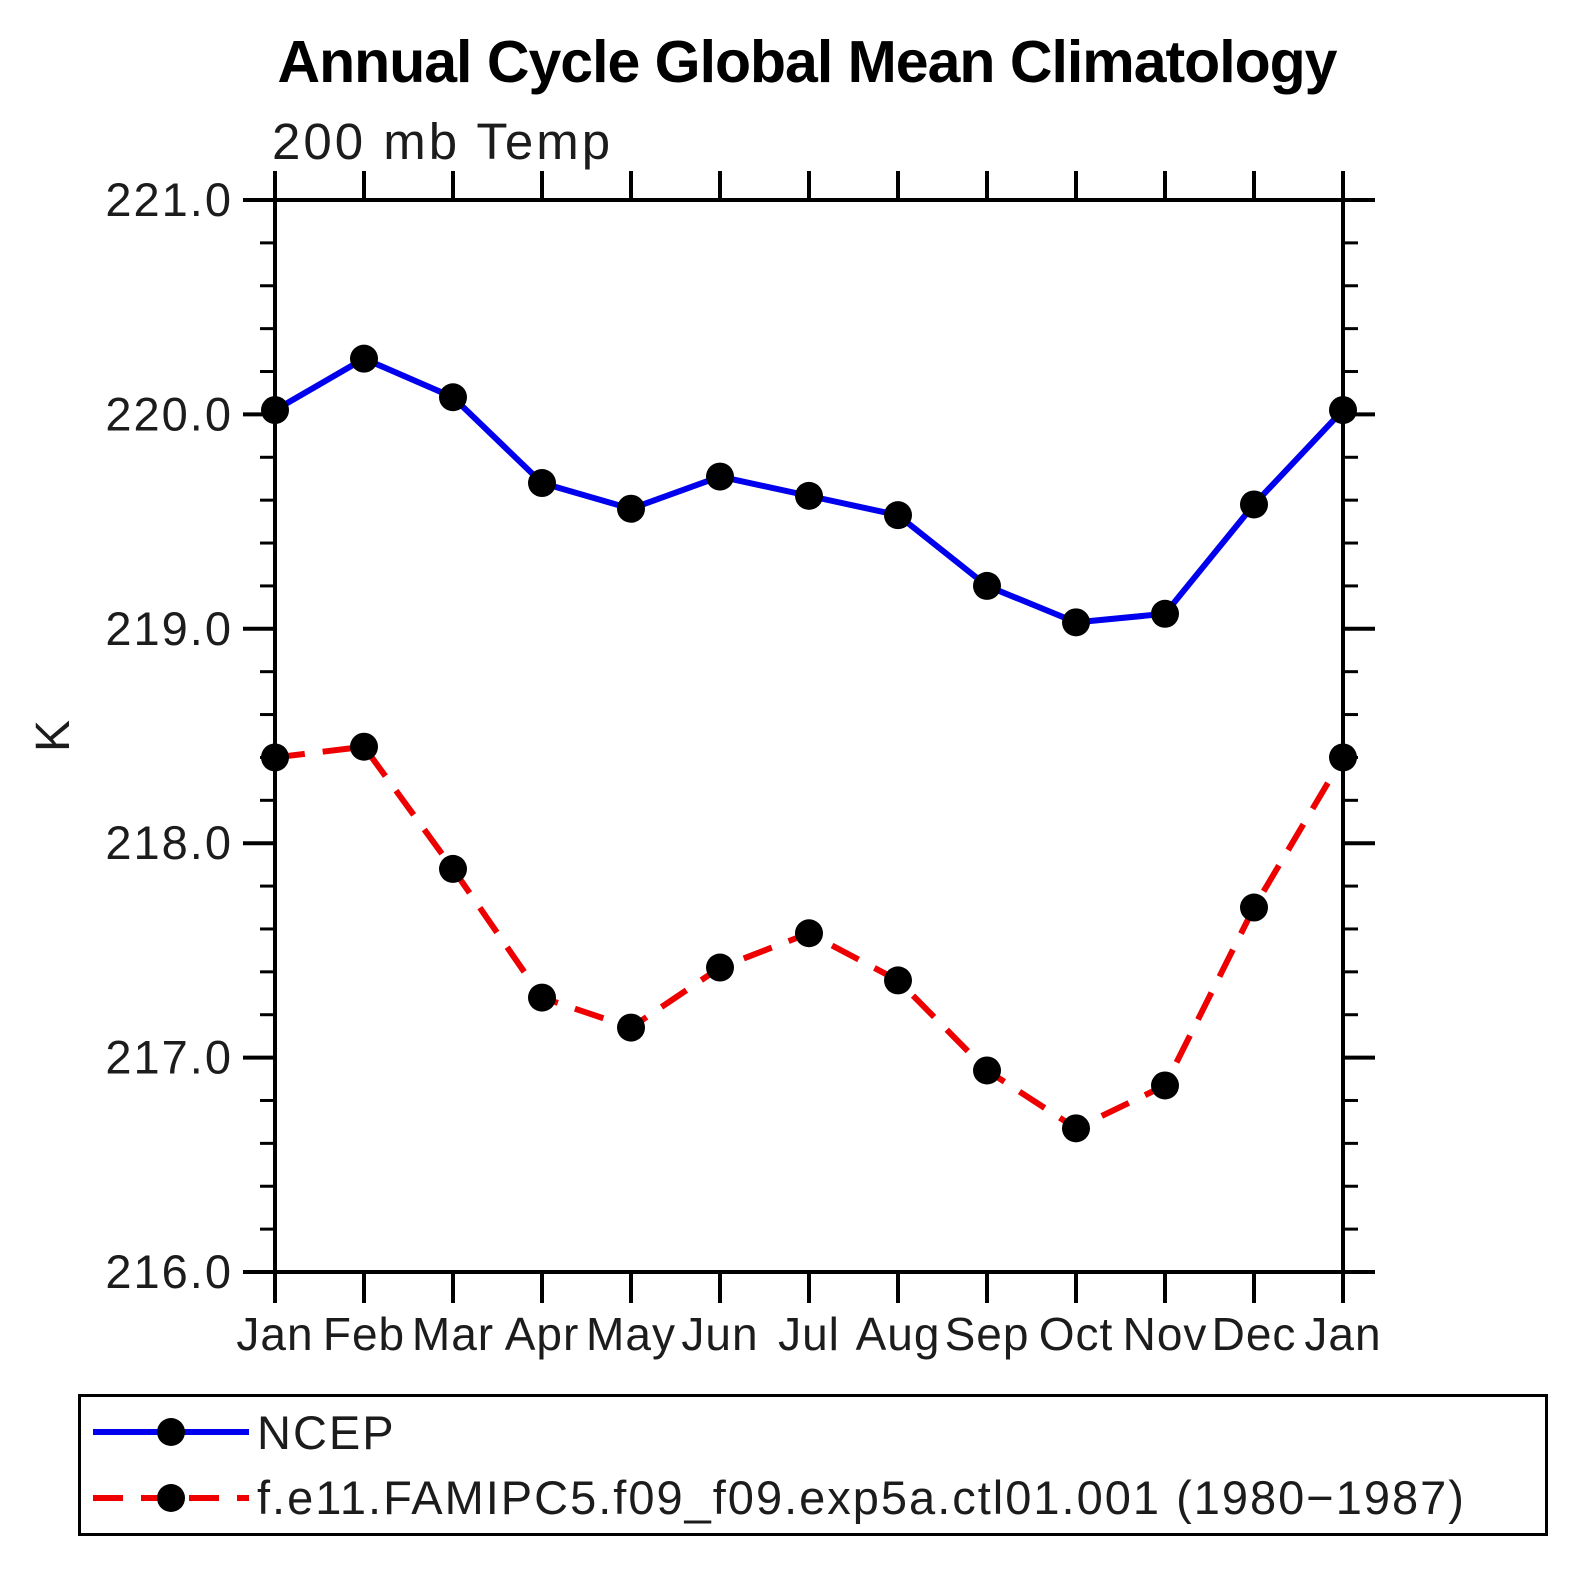  What do you see at coordinates (169, 842) in the screenshot?
I see `y-tick-label: 218.0` at bounding box center [169, 842].